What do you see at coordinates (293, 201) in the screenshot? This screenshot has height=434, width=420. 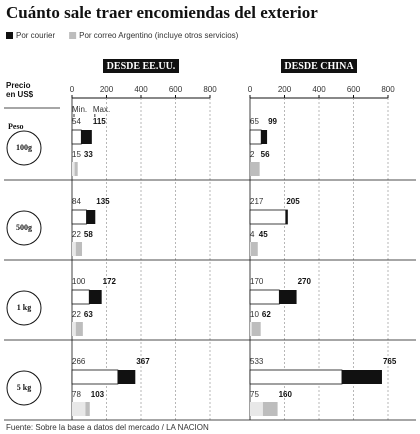 I see `max-value-label: 205` at bounding box center [293, 201].